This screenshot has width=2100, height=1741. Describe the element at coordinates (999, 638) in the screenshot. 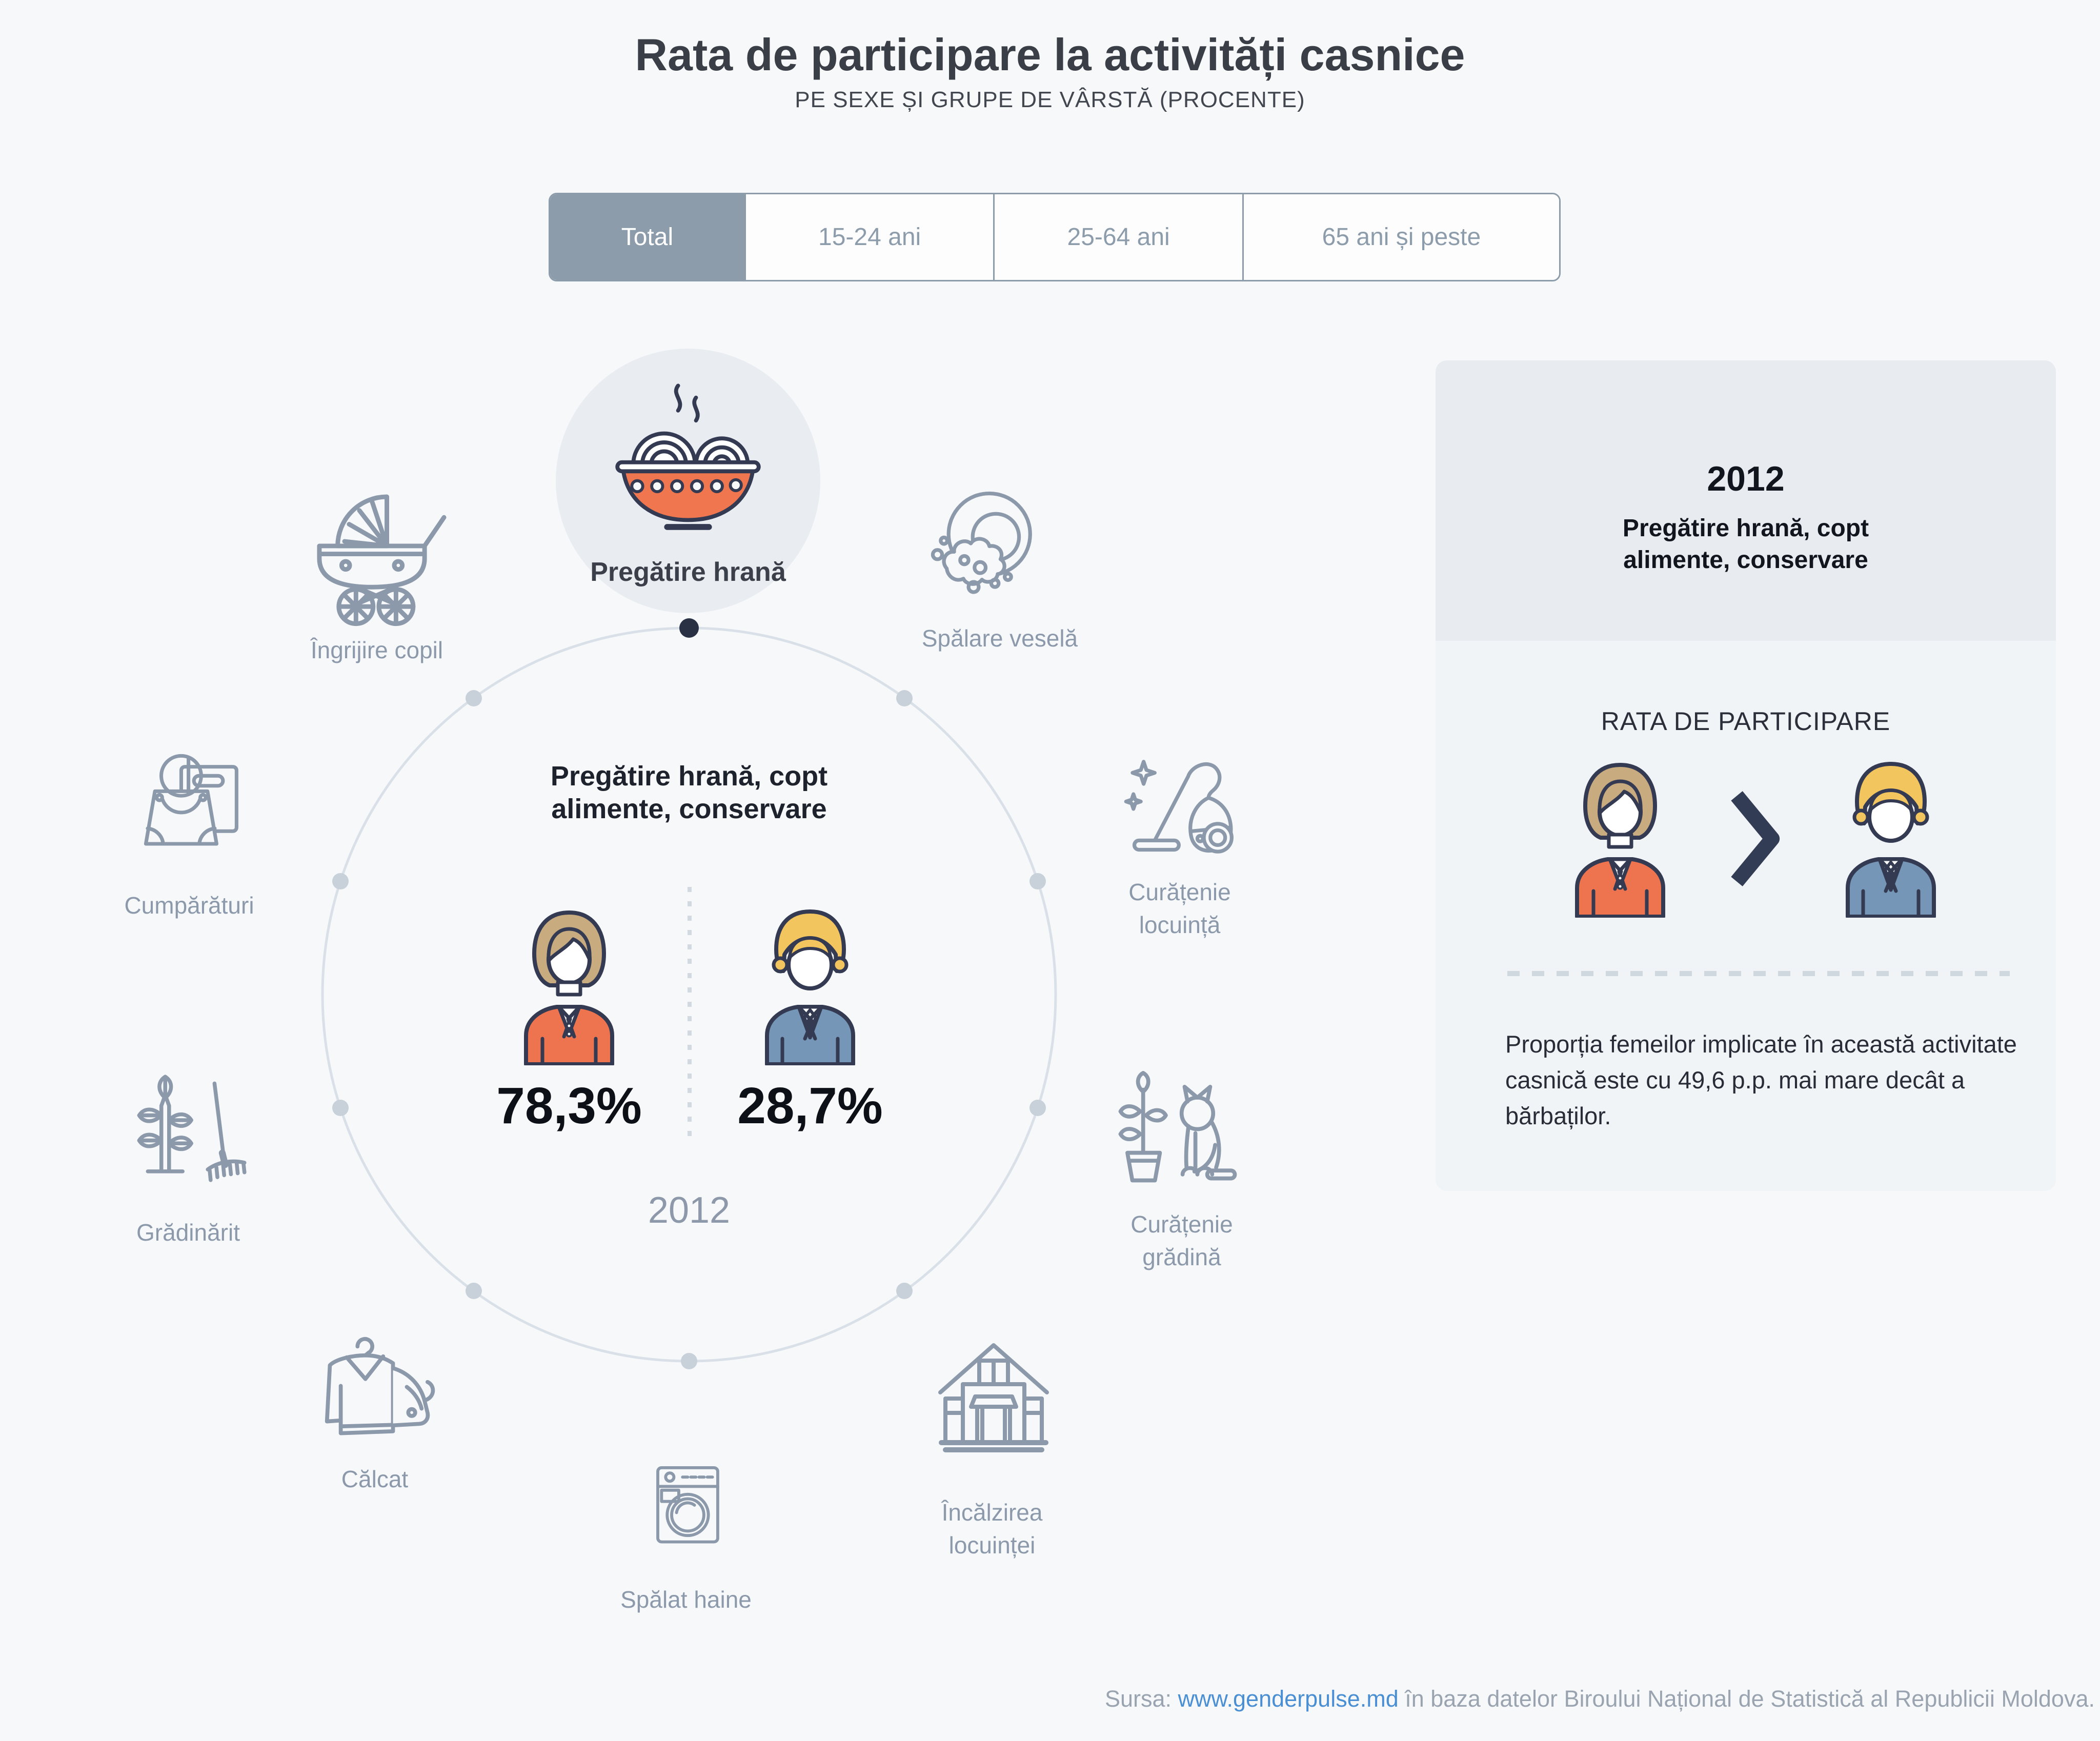

I see `activity-label: Spălare veselă` at that location.